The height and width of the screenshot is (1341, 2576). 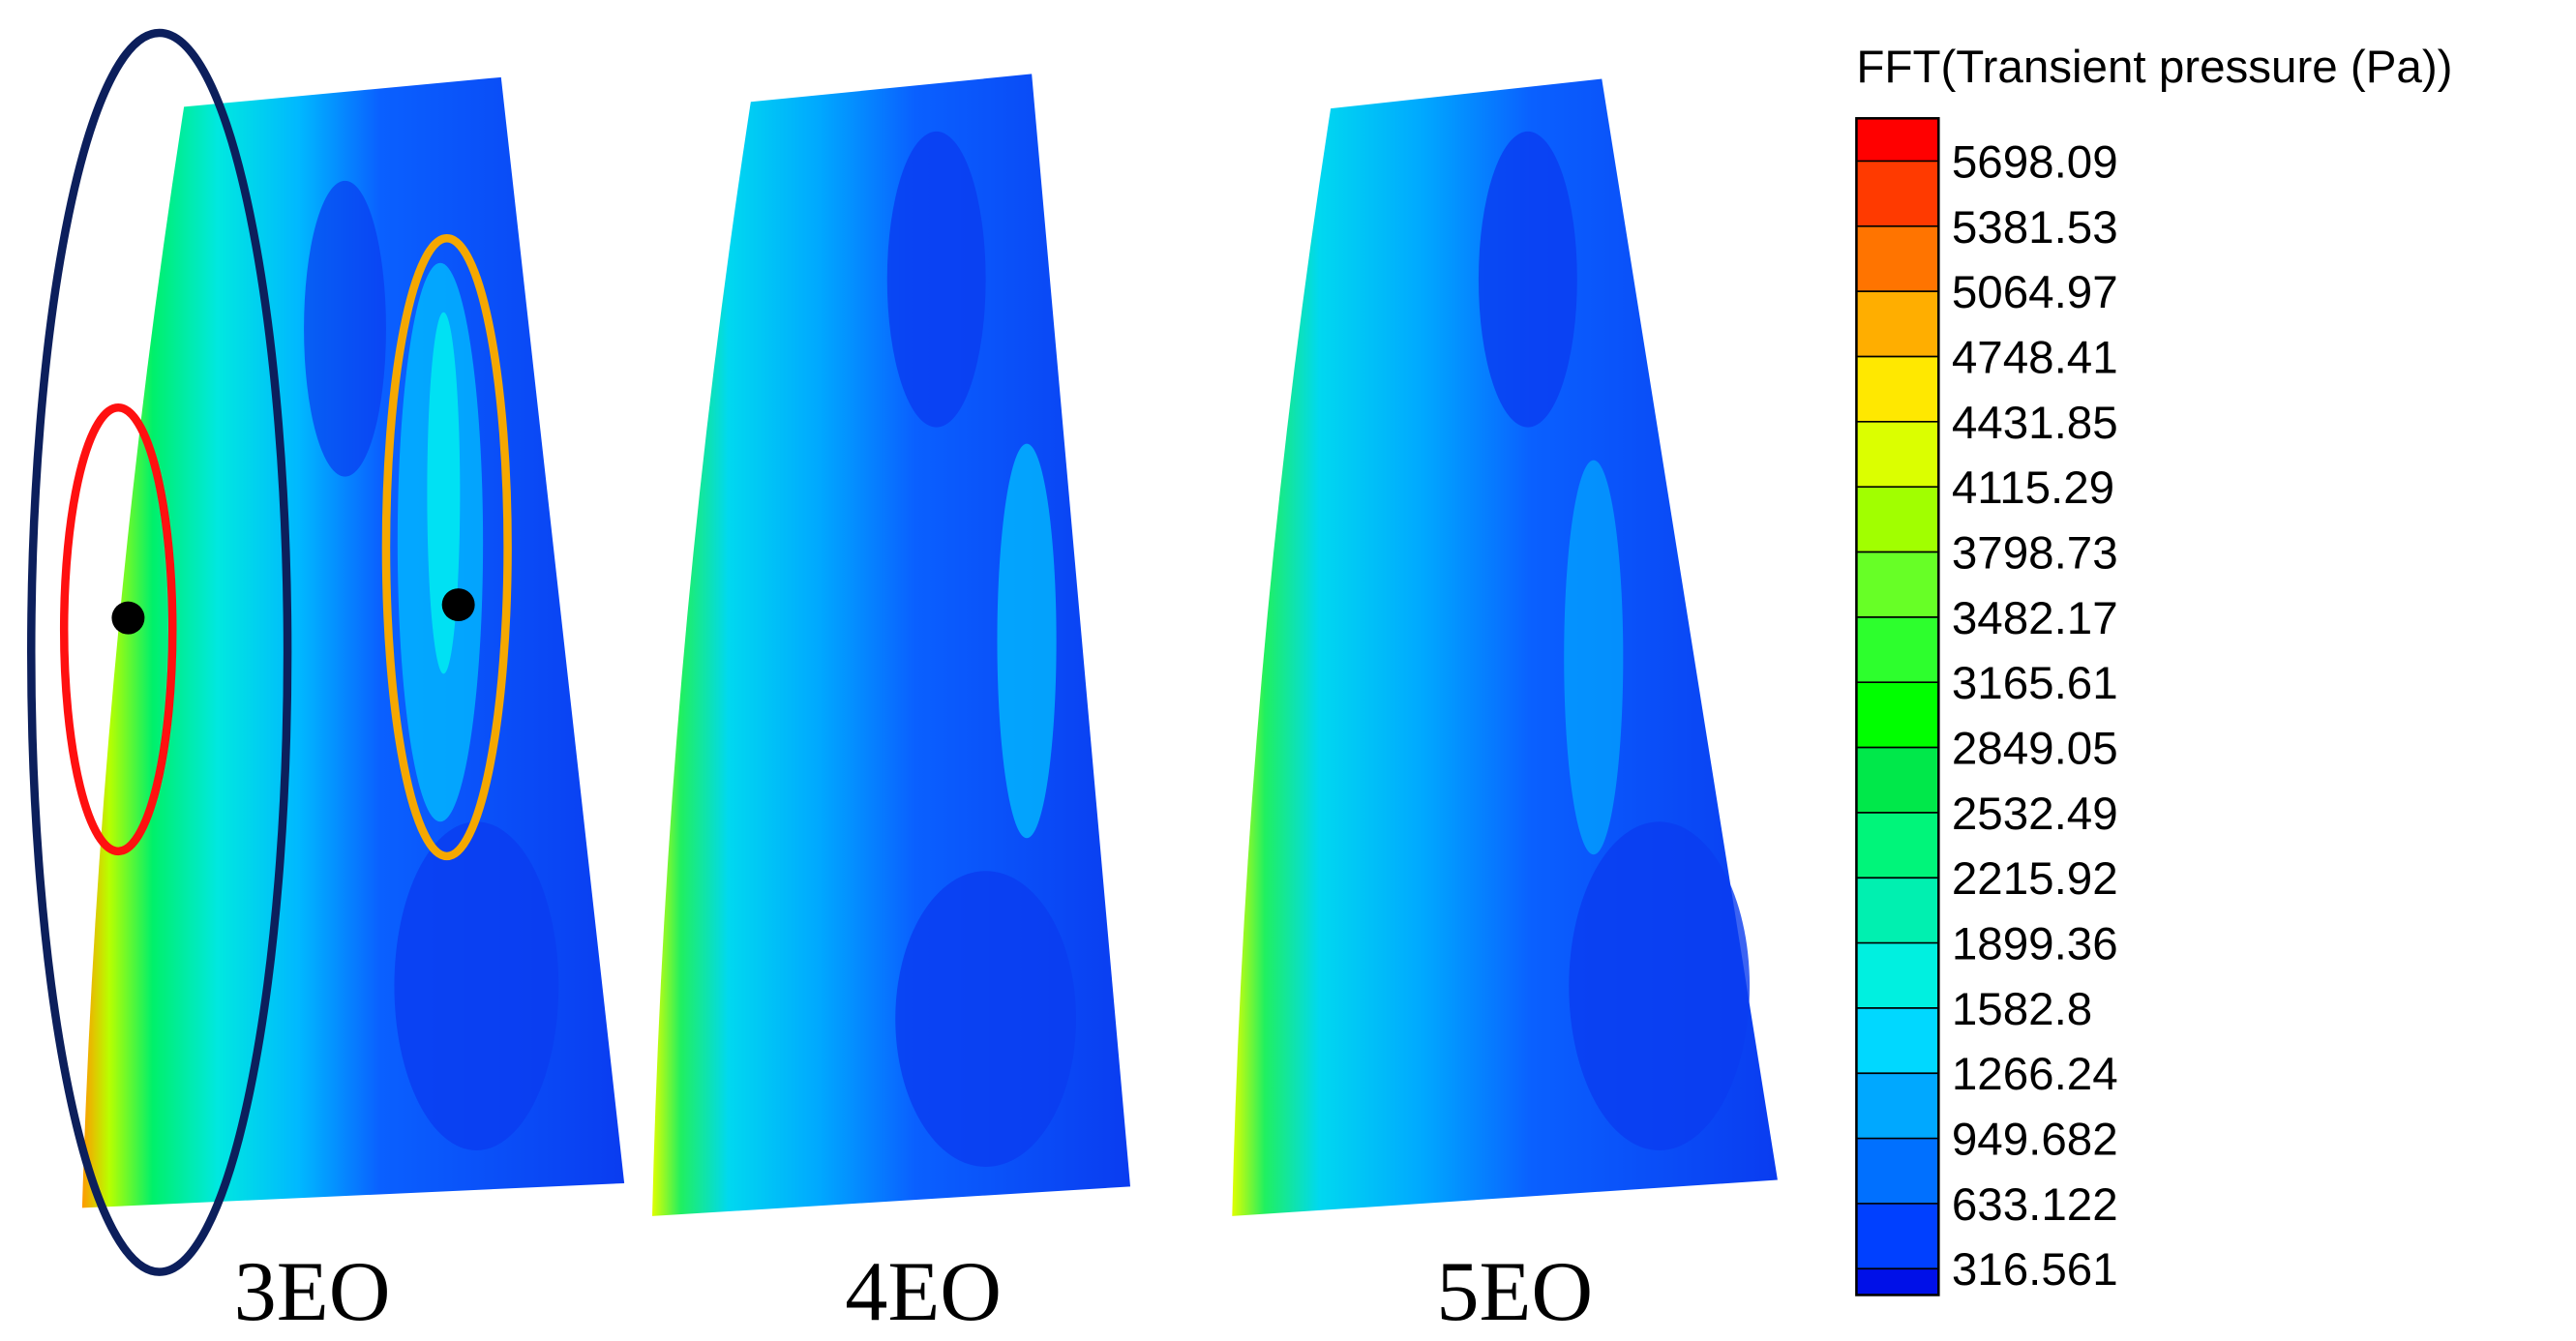 What do you see at coordinates (2035, 228) in the screenshot?
I see `colorbar-label: 5381.53` at bounding box center [2035, 228].